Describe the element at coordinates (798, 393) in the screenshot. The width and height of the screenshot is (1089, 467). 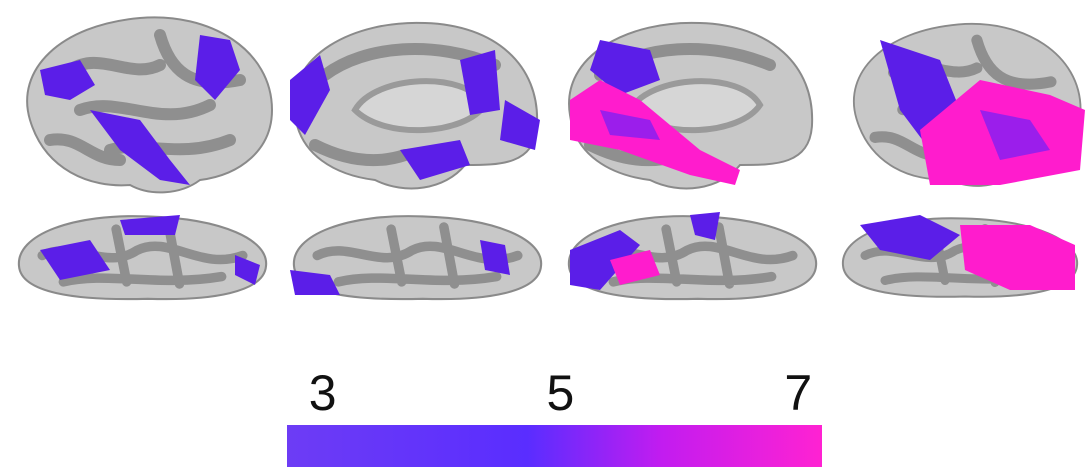
I see `colorbar-tick-label: 7` at that location.